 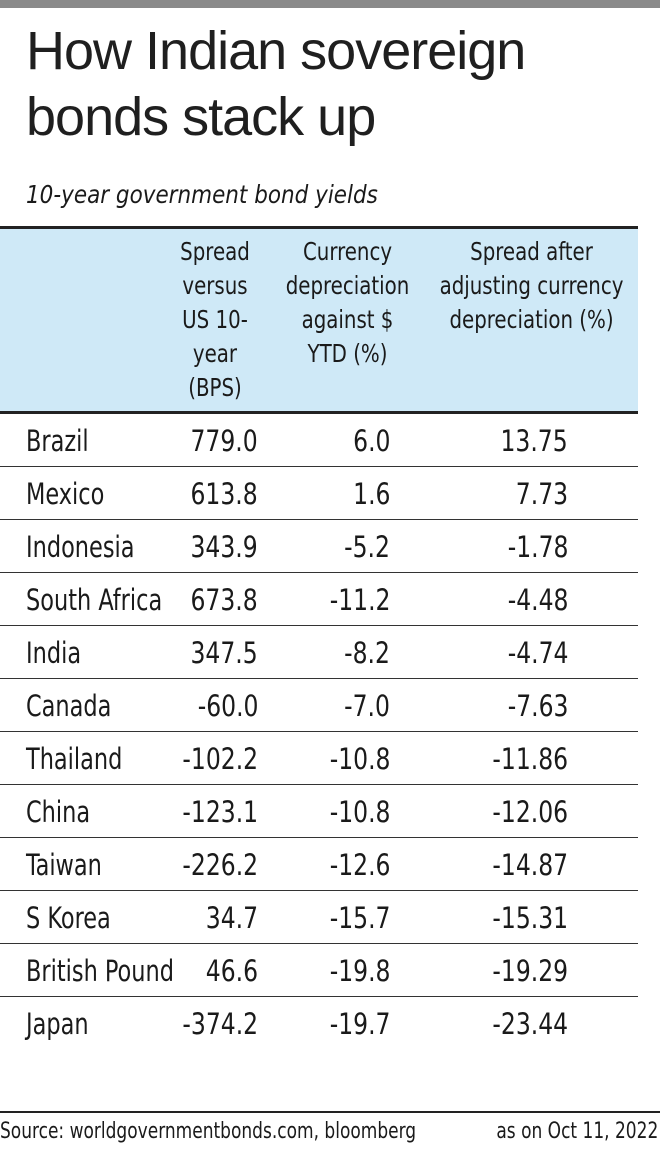 I want to click on spread-value: 46.6, so click(x=215, y=970).